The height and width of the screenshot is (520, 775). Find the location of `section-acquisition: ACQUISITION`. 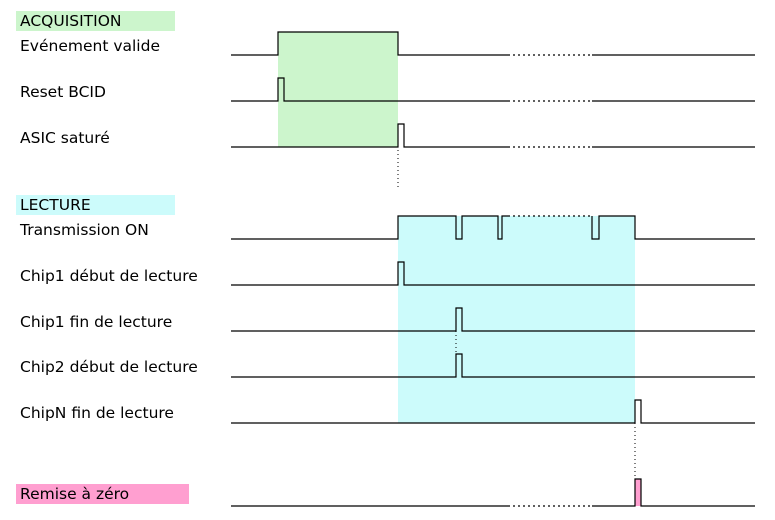

section-acquisition: ACQUISITION is located at coordinates (95, 21).